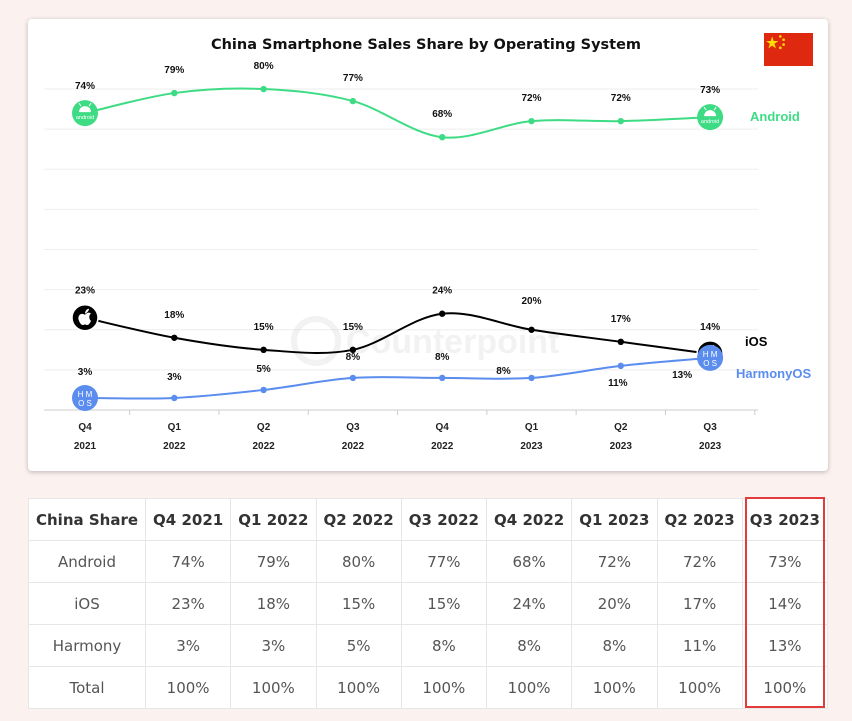 The width and height of the screenshot is (852, 721). What do you see at coordinates (614, 561) in the screenshot?
I see `table-cell: 72%` at bounding box center [614, 561].